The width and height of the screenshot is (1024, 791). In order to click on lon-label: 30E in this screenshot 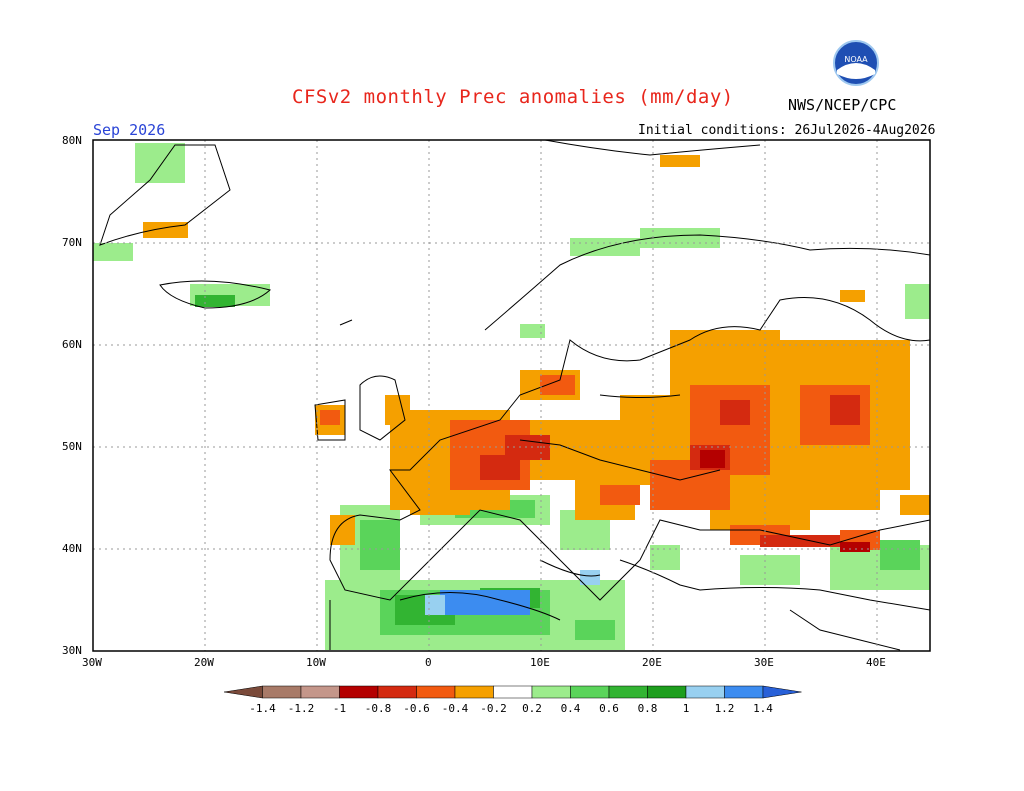, I will do `click(764, 662)`.